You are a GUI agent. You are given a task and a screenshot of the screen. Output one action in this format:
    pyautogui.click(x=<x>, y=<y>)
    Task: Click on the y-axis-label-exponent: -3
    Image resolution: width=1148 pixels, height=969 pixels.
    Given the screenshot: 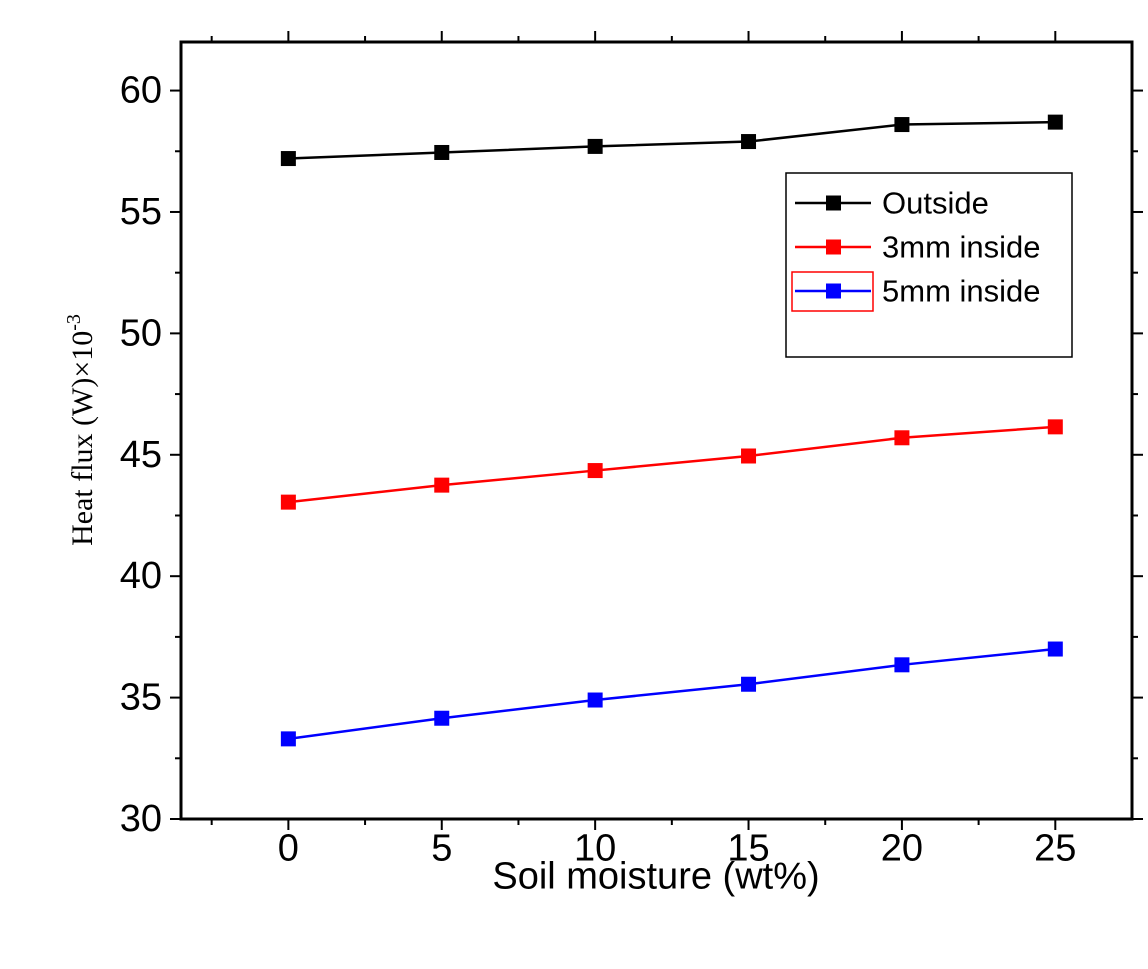 What is the action you would take?
    pyautogui.click(x=74, y=322)
    